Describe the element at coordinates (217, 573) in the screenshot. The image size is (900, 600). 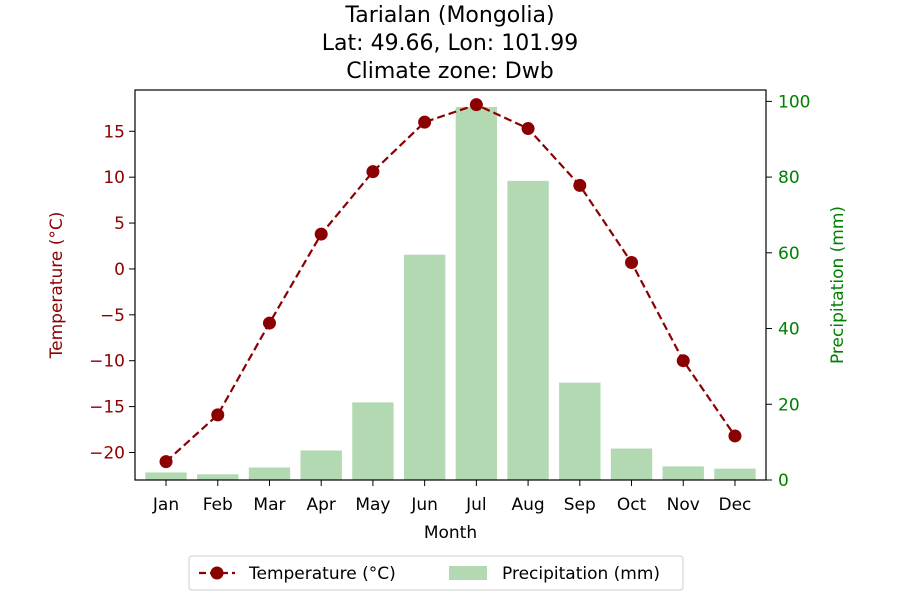
I see `legend-temperature-marker` at that location.